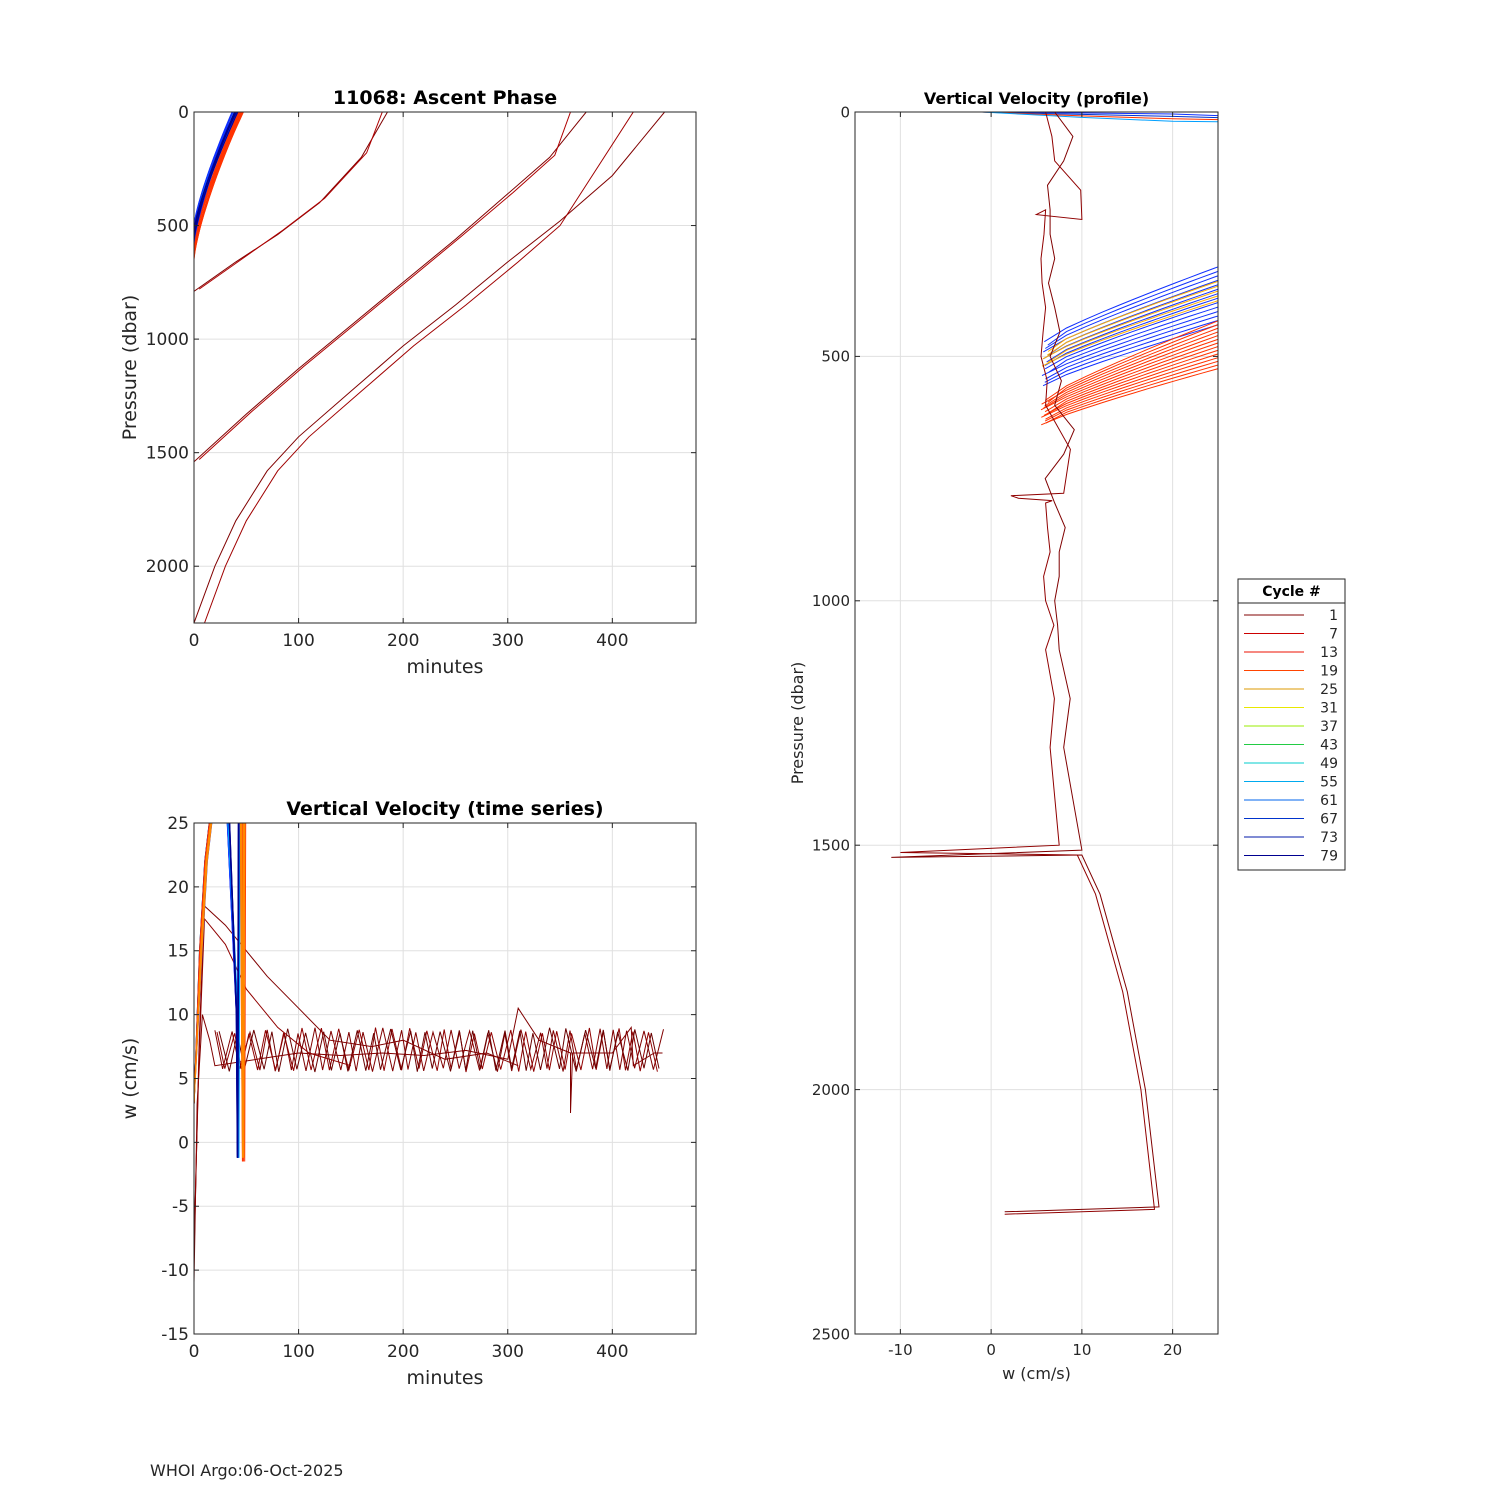 The height and width of the screenshot is (1500, 1500). Describe the element at coordinates (178, 952) in the screenshot. I see `y-tick-label: 15` at that location.